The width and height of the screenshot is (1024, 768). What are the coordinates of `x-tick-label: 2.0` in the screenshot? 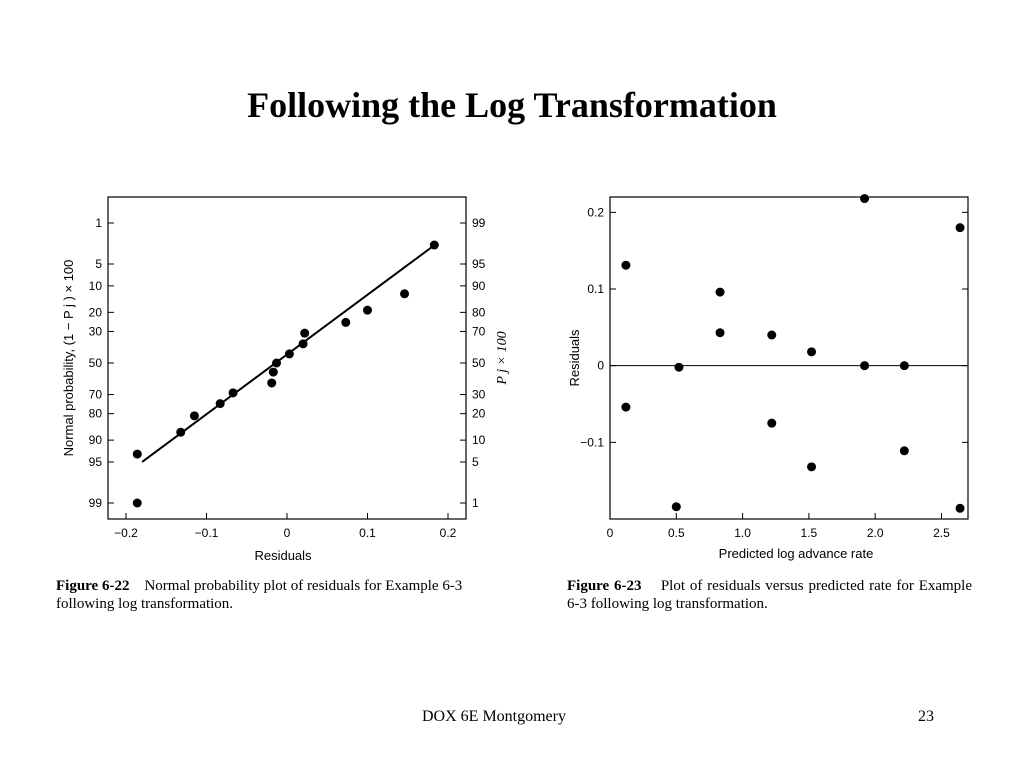 It's located at (875, 533).